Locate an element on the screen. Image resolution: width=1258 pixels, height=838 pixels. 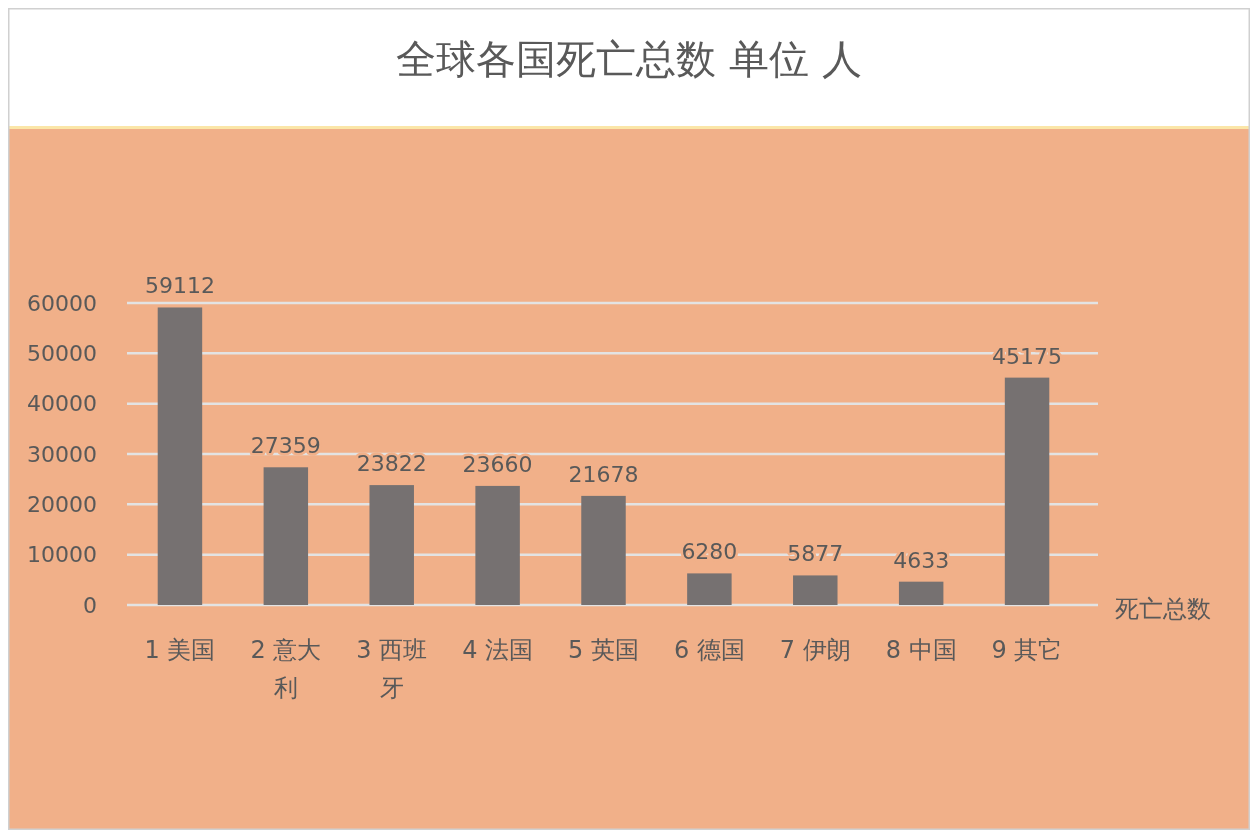
x-tick-label: 4 法国 is located at coordinates (498, 650).